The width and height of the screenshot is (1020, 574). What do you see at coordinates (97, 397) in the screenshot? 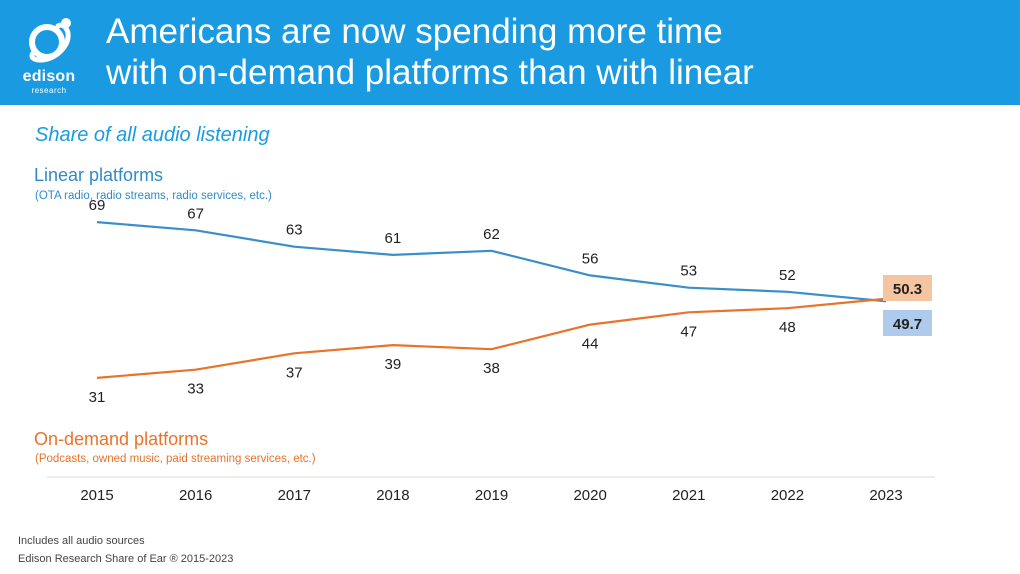
I see `ondemand-data-label-2015: 31` at bounding box center [97, 397].